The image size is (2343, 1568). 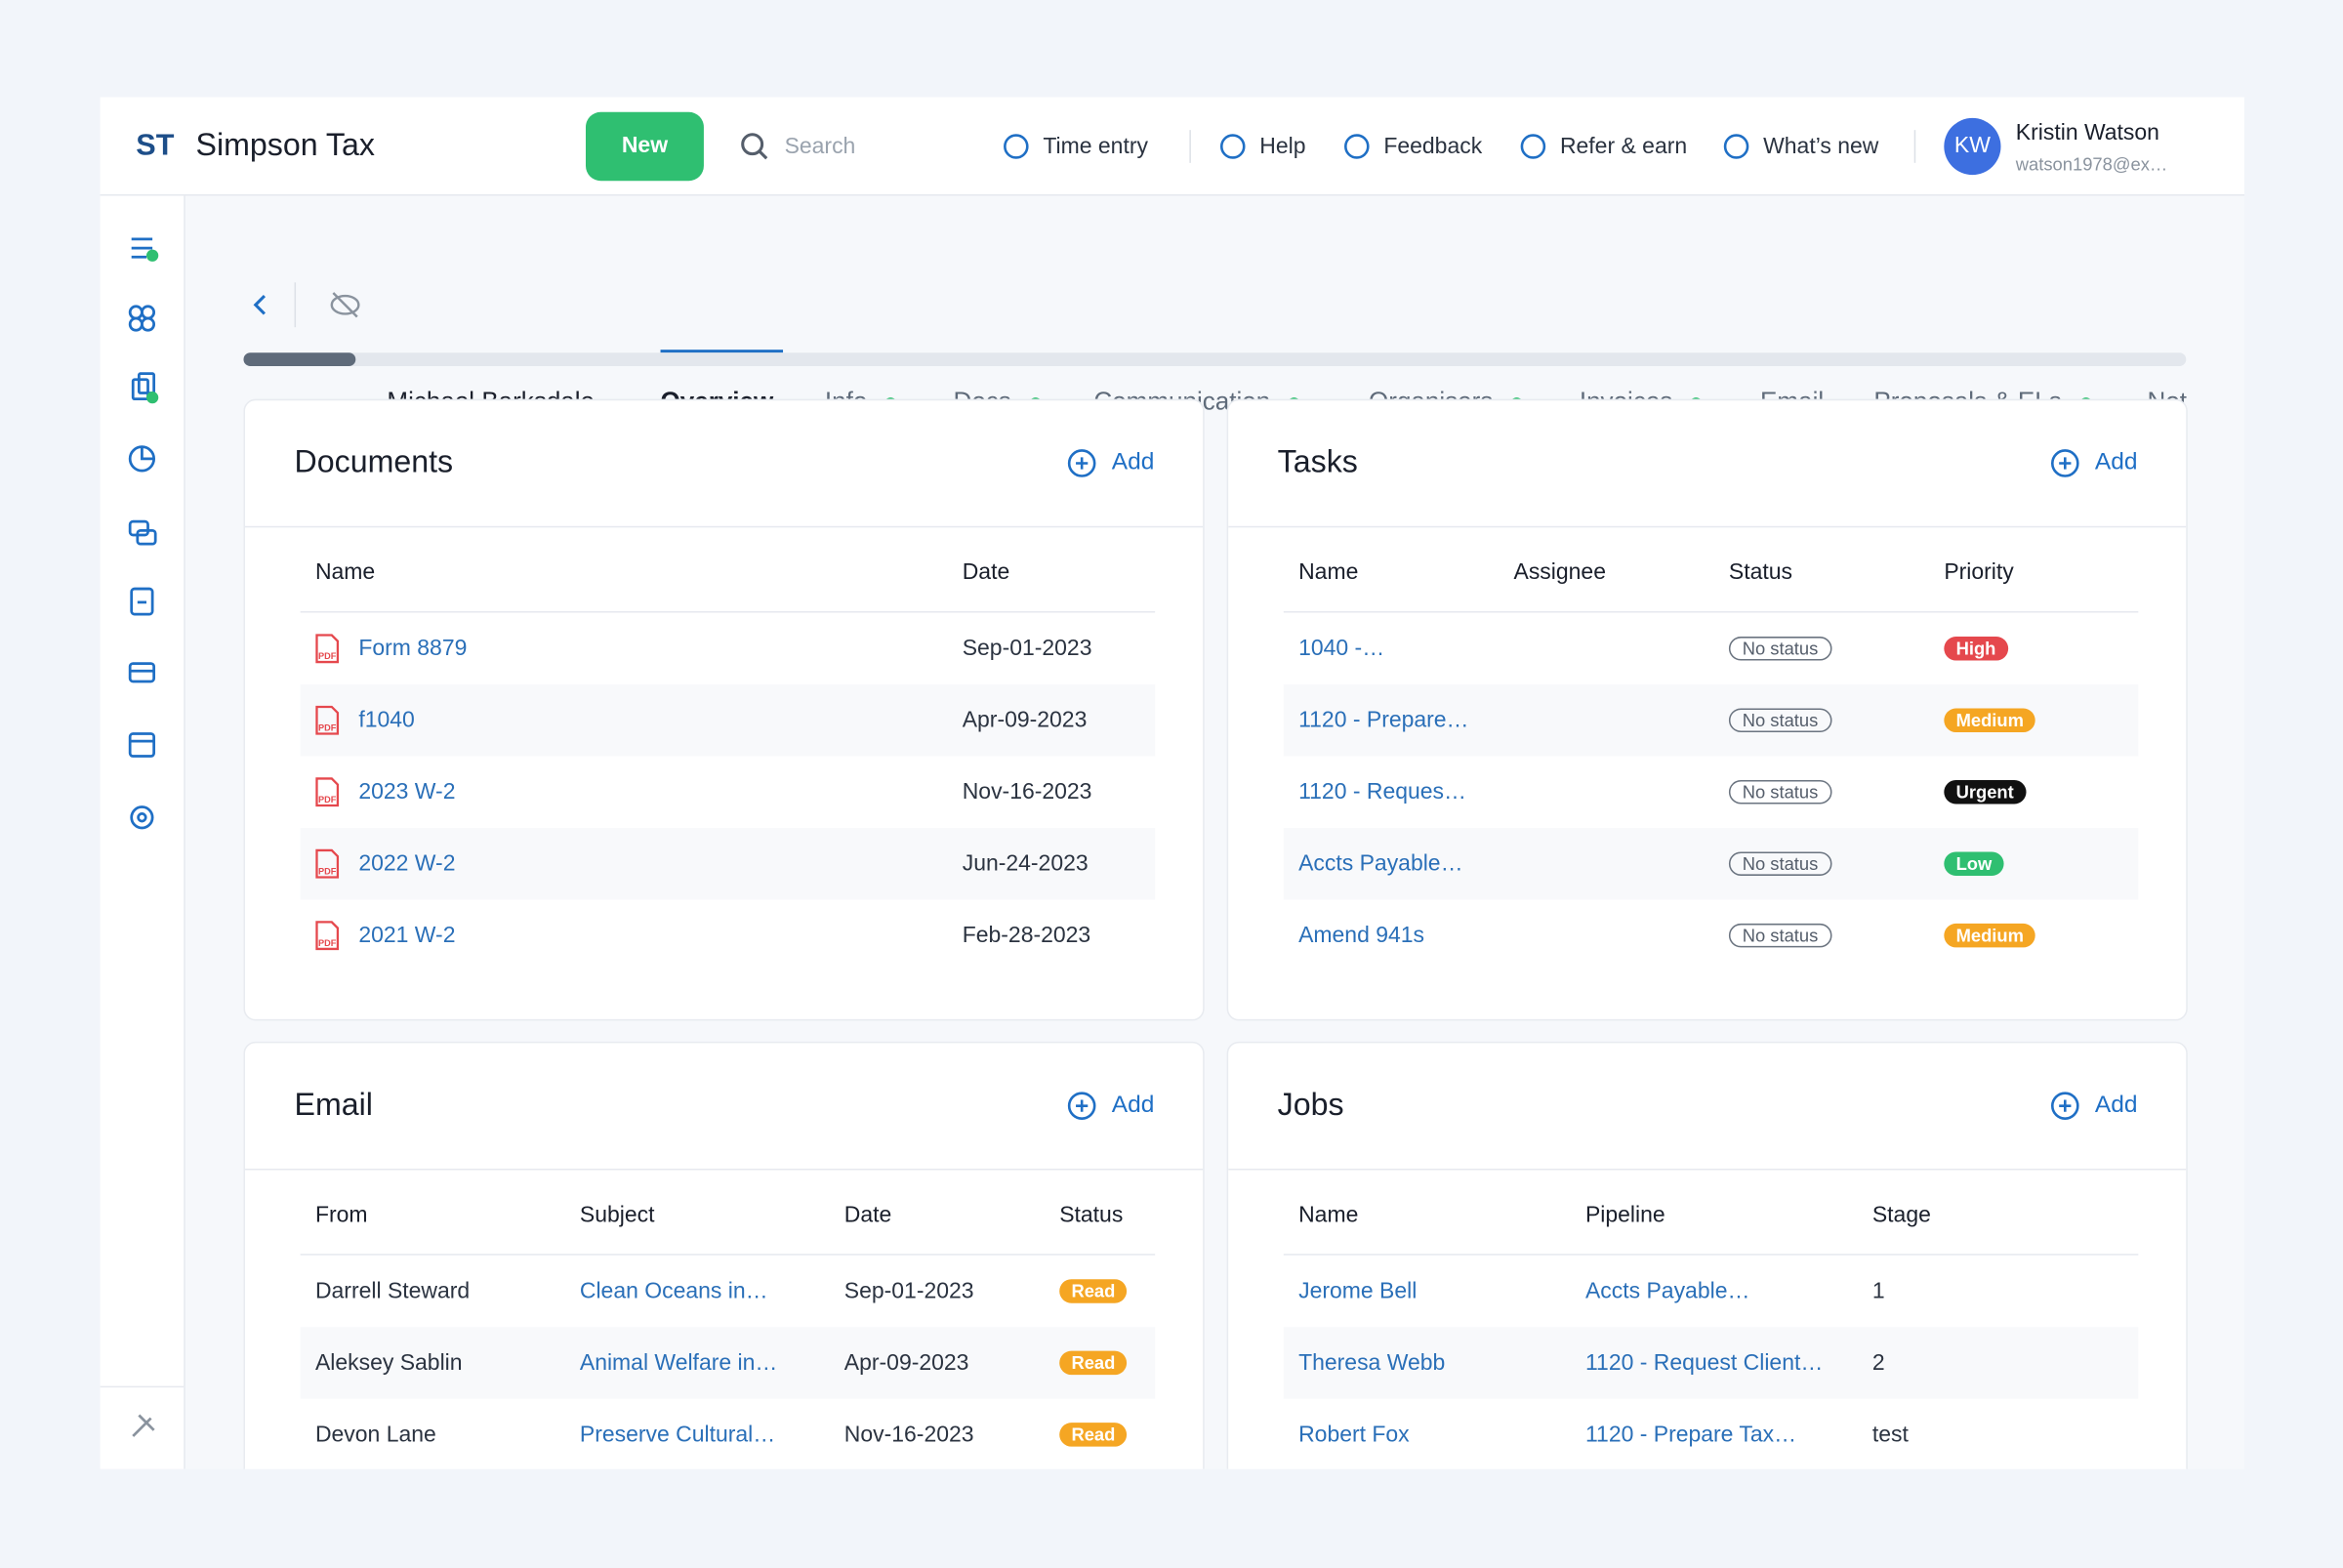 I want to click on nav-item: Refer & earn, so click(x=1623, y=146).